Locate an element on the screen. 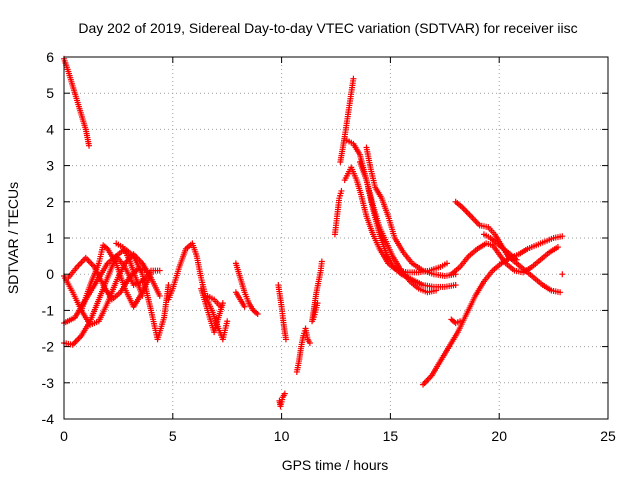 Image resolution: width=640 pixels, height=480 pixels. series-arc-ac is located at coordinates (562, 274).